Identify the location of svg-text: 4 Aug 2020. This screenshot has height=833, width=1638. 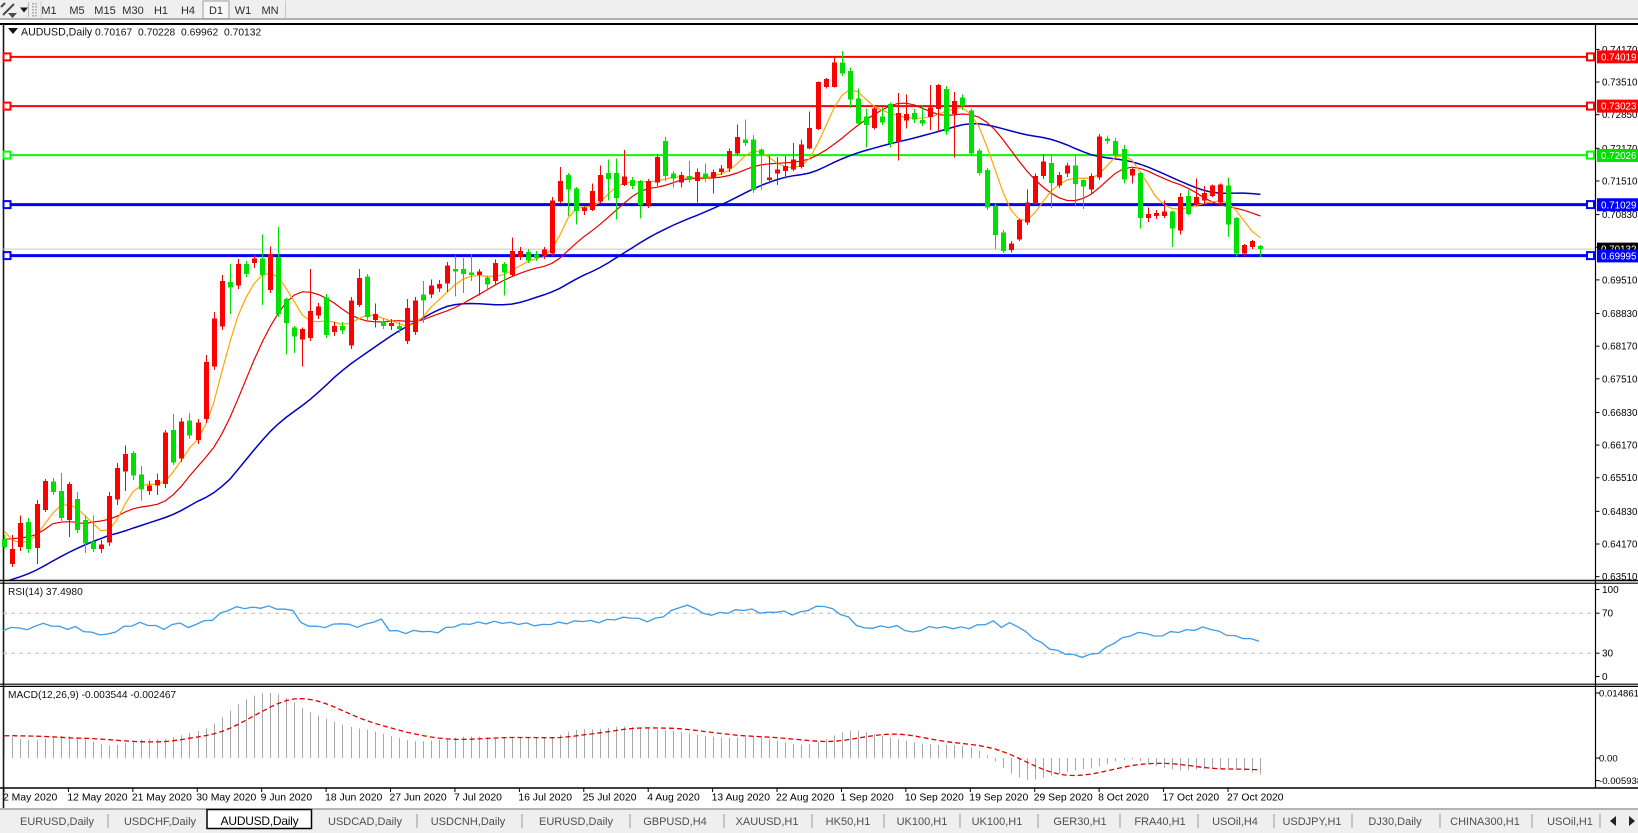
(673, 798).